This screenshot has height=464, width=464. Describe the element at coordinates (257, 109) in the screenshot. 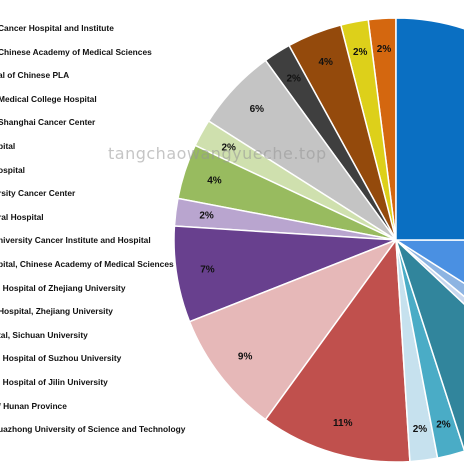

I see `slice-percent-label: 6%` at that location.